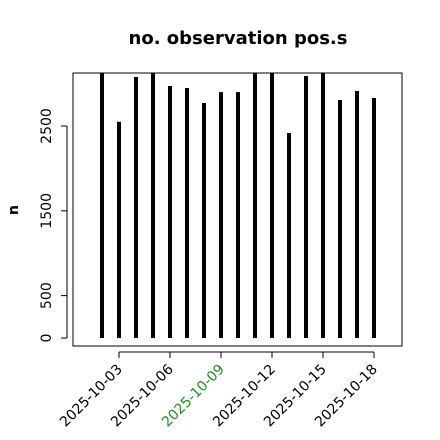 The width and height of the screenshot is (440, 440). What do you see at coordinates (47, 126) in the screenshot?
I see `y-tick-label: 2500` at bounding box center [47, 126].